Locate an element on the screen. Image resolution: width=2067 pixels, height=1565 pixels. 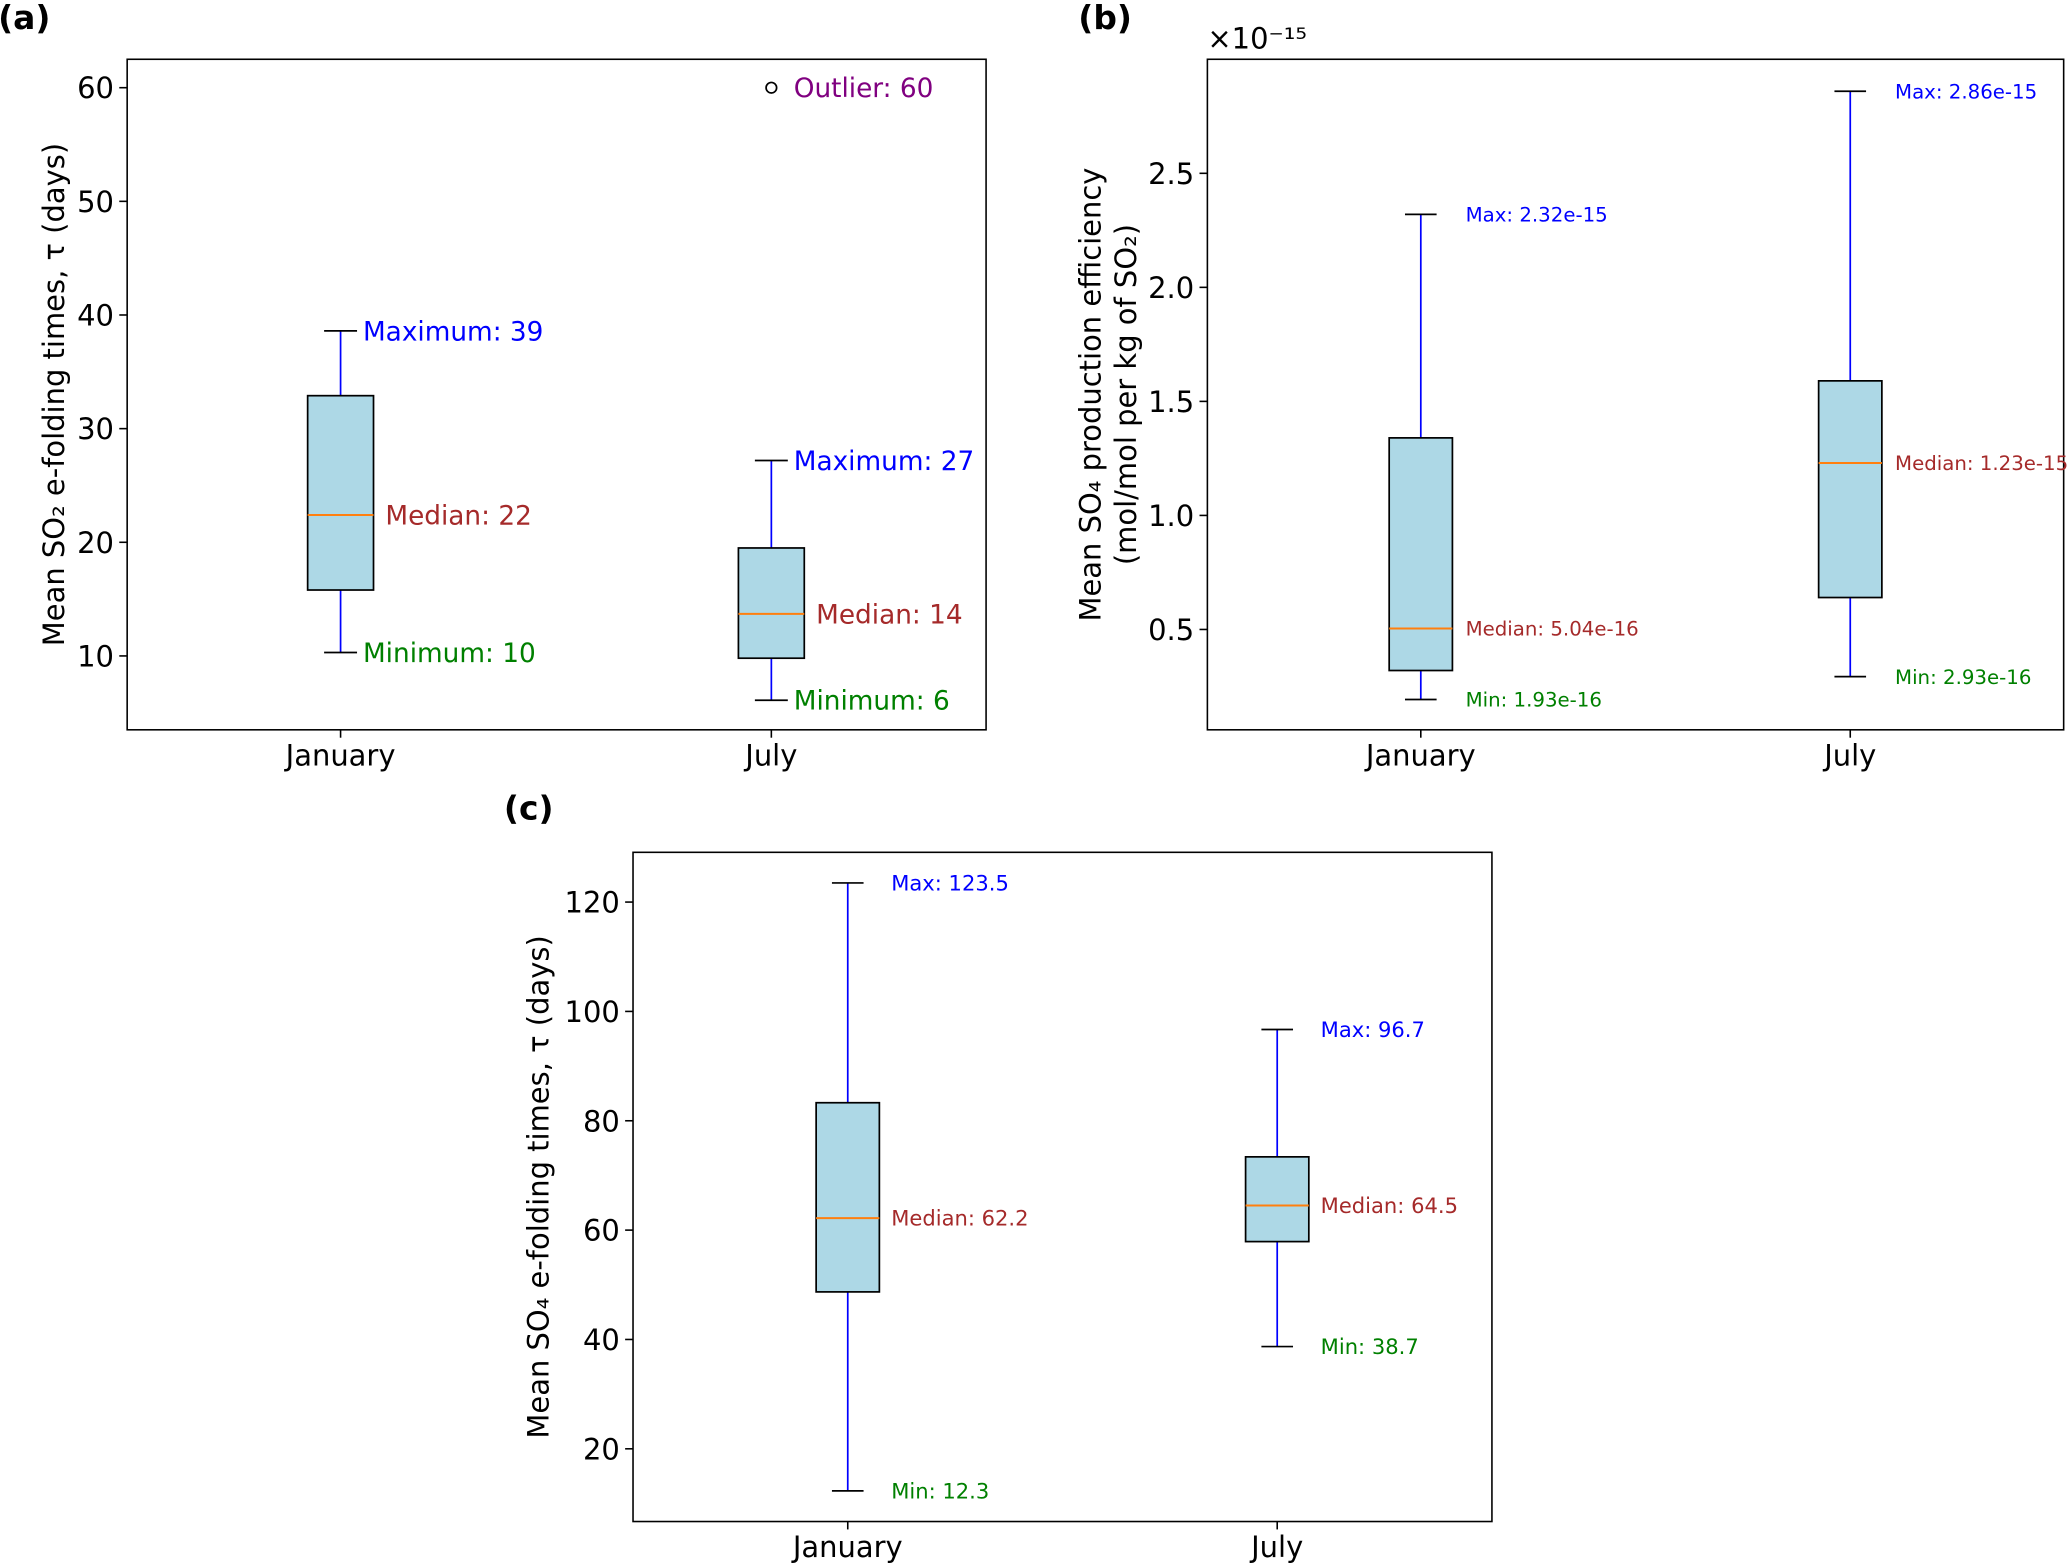
y-tick-label: 2.5 is located at coordinates (1171, 174).